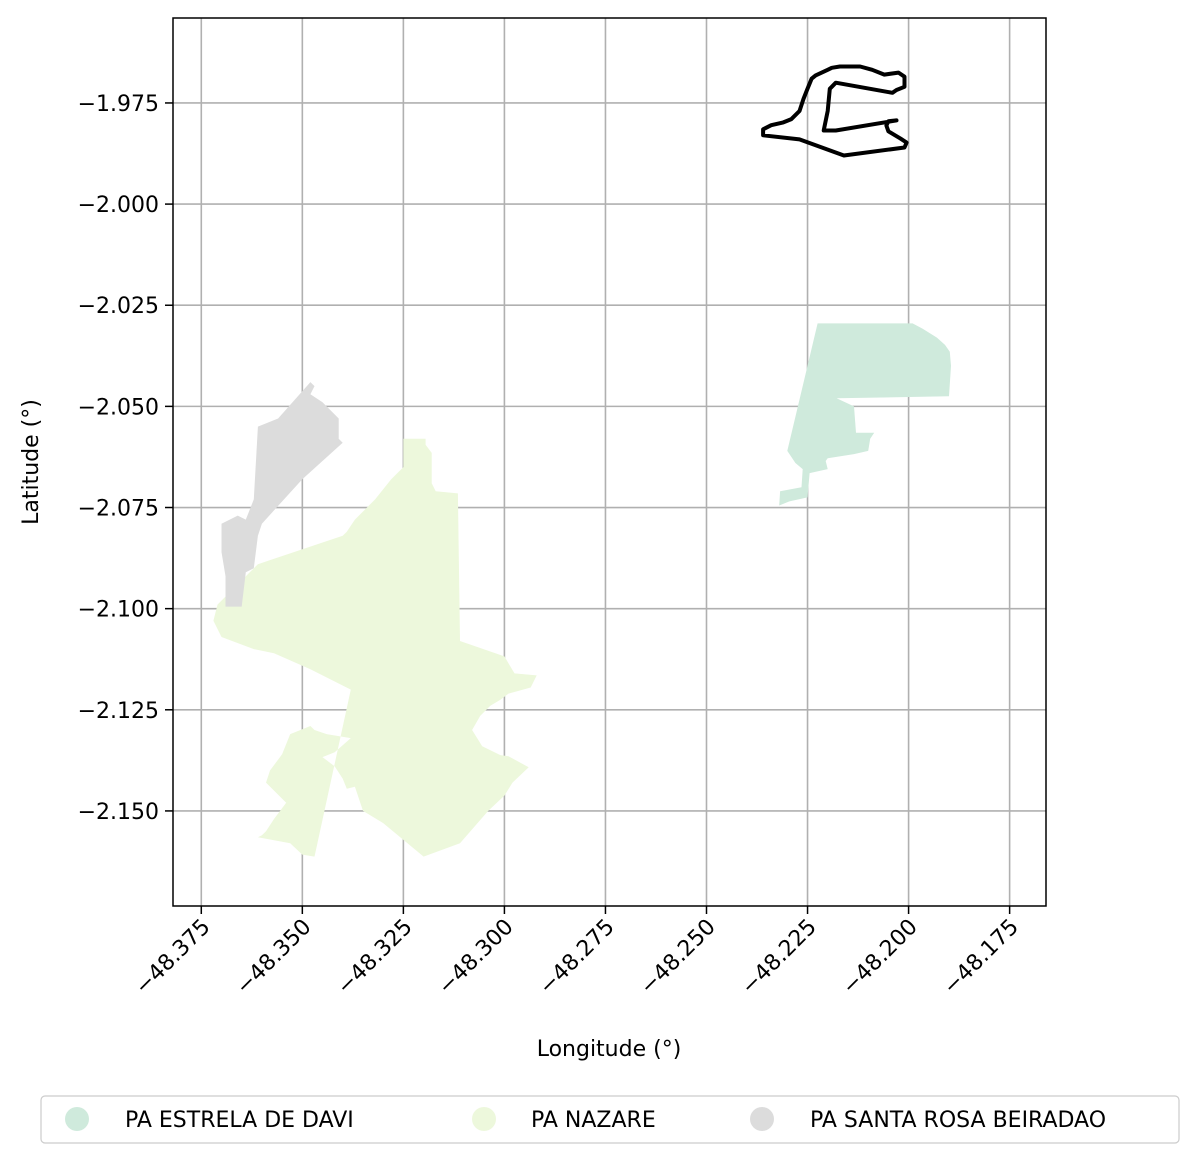 The image size is (1198, 1163). I want to click on legend-swatch-estrela-de-davi, so click(77, 1119).